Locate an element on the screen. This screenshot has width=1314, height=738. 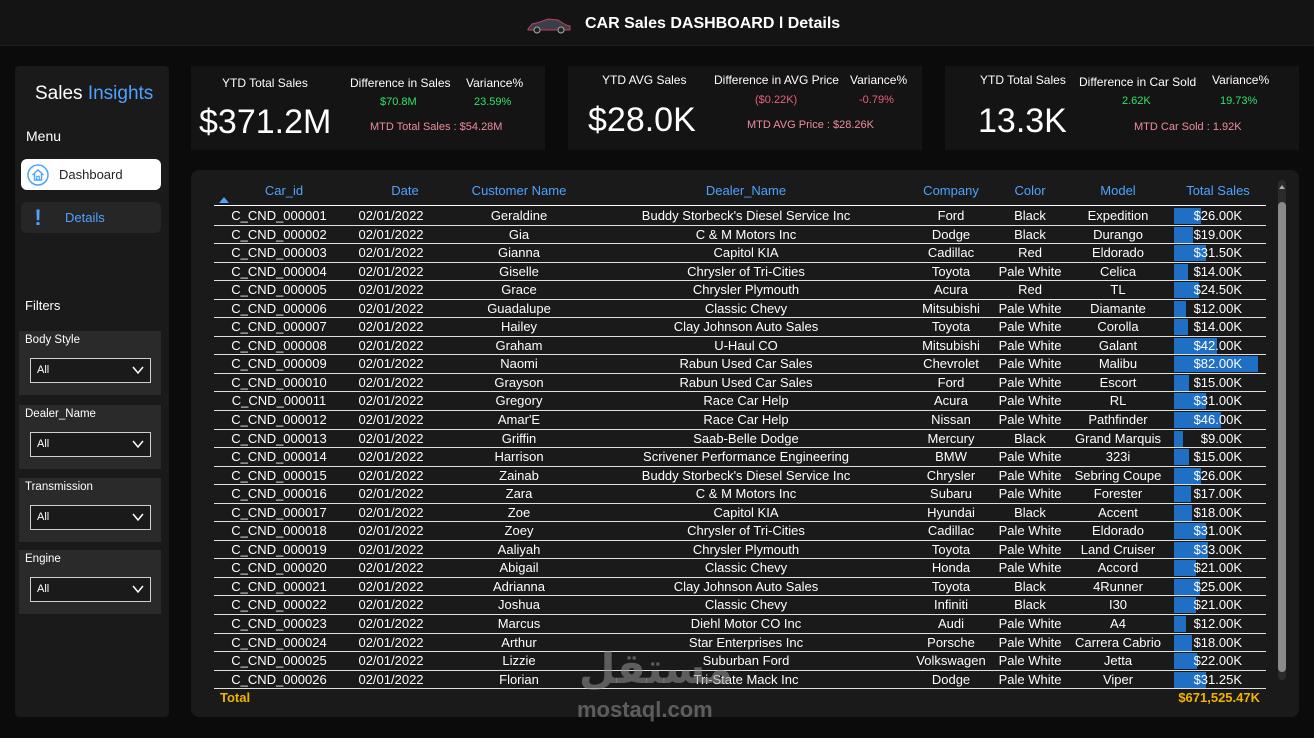
cell-color: Black is located at coordinates (1030, 586).